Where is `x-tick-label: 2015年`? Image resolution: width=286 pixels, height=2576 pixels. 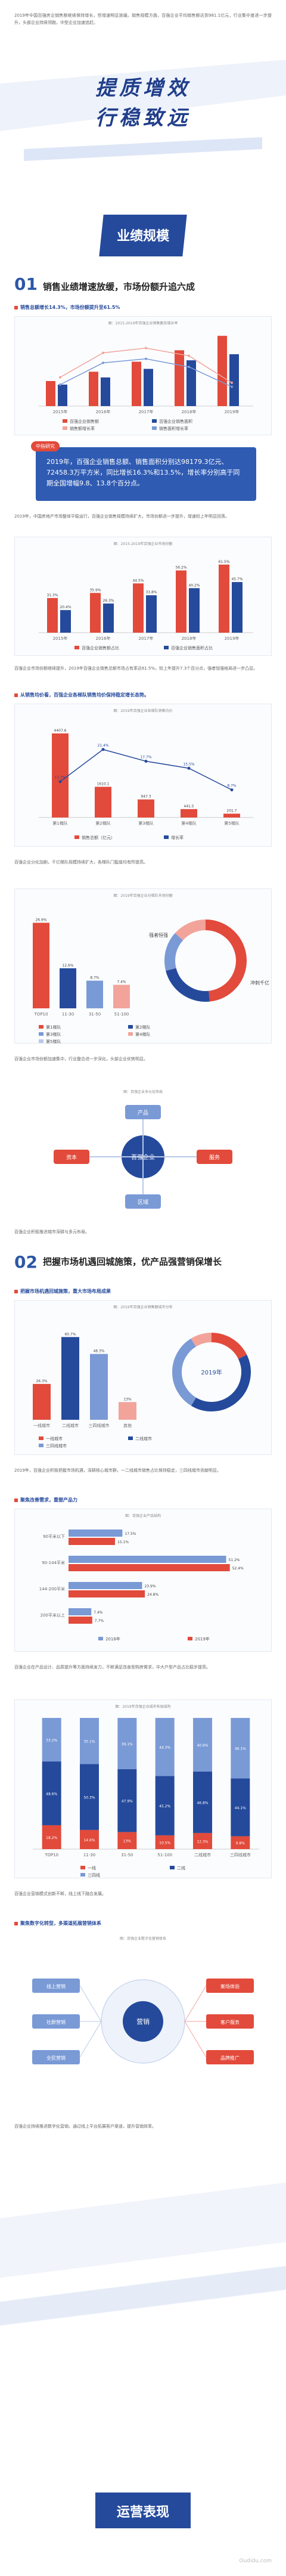 x-tick-label: 2015年 is located at coordinates (60, 412).